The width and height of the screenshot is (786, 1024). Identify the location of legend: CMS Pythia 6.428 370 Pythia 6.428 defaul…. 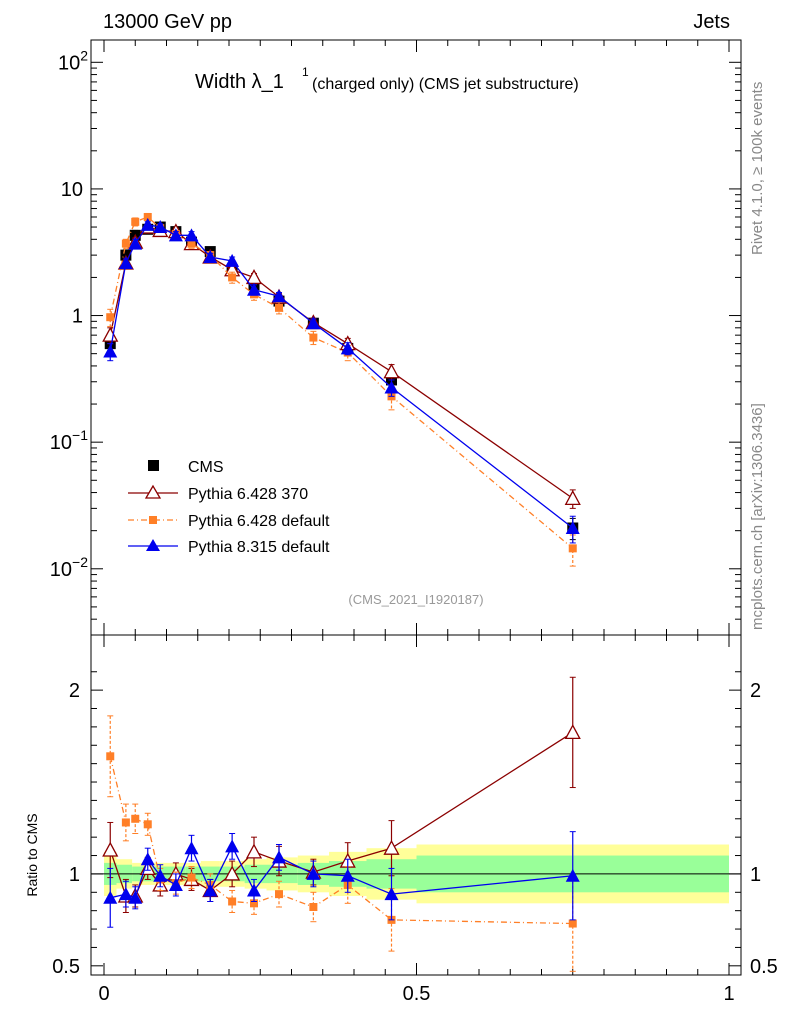
(229, 507).